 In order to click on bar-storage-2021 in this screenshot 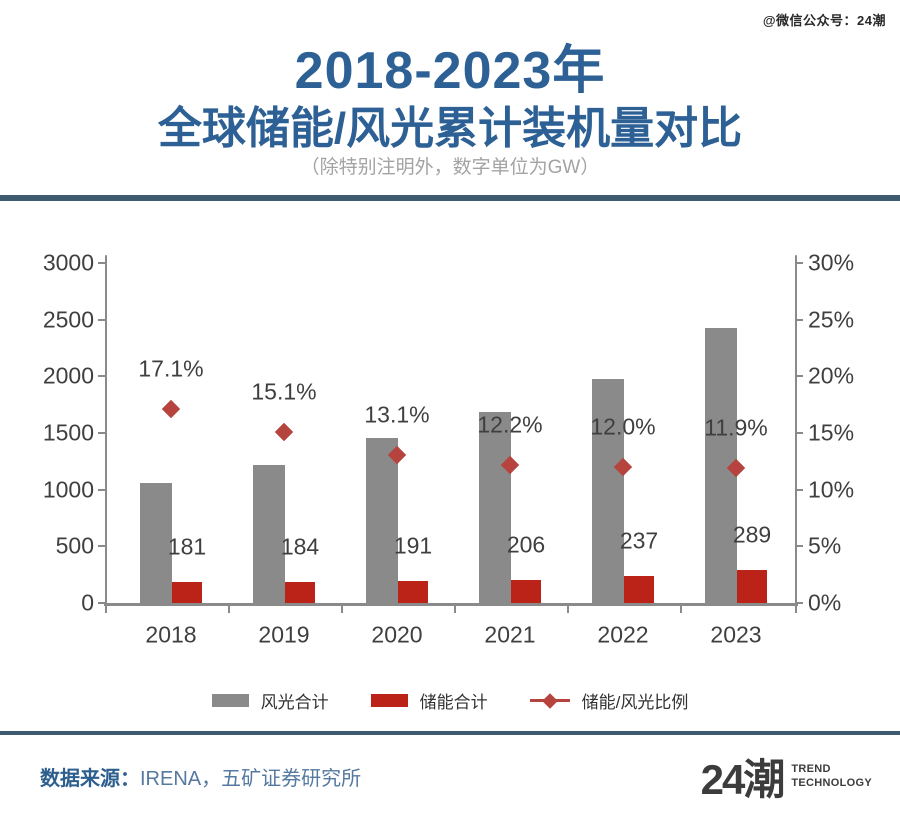, I will do `click(526, 591)`.